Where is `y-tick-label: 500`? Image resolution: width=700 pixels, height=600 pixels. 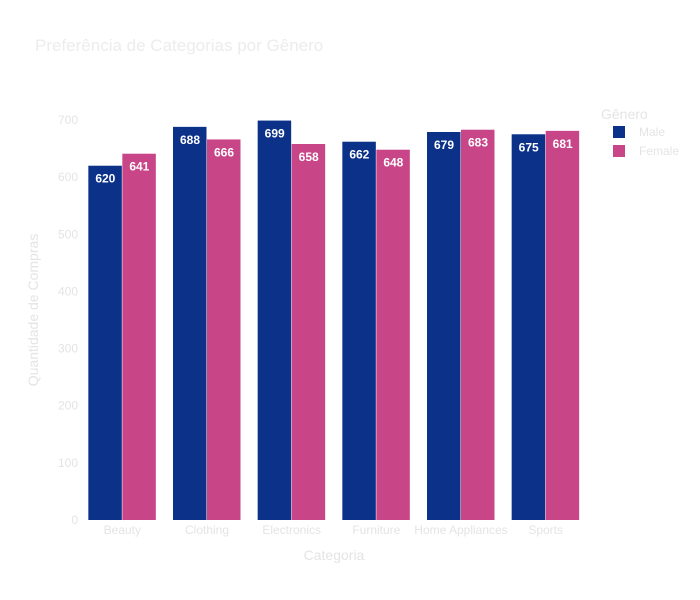 y-tick-label: 500 is located at coordinates (68, 234).